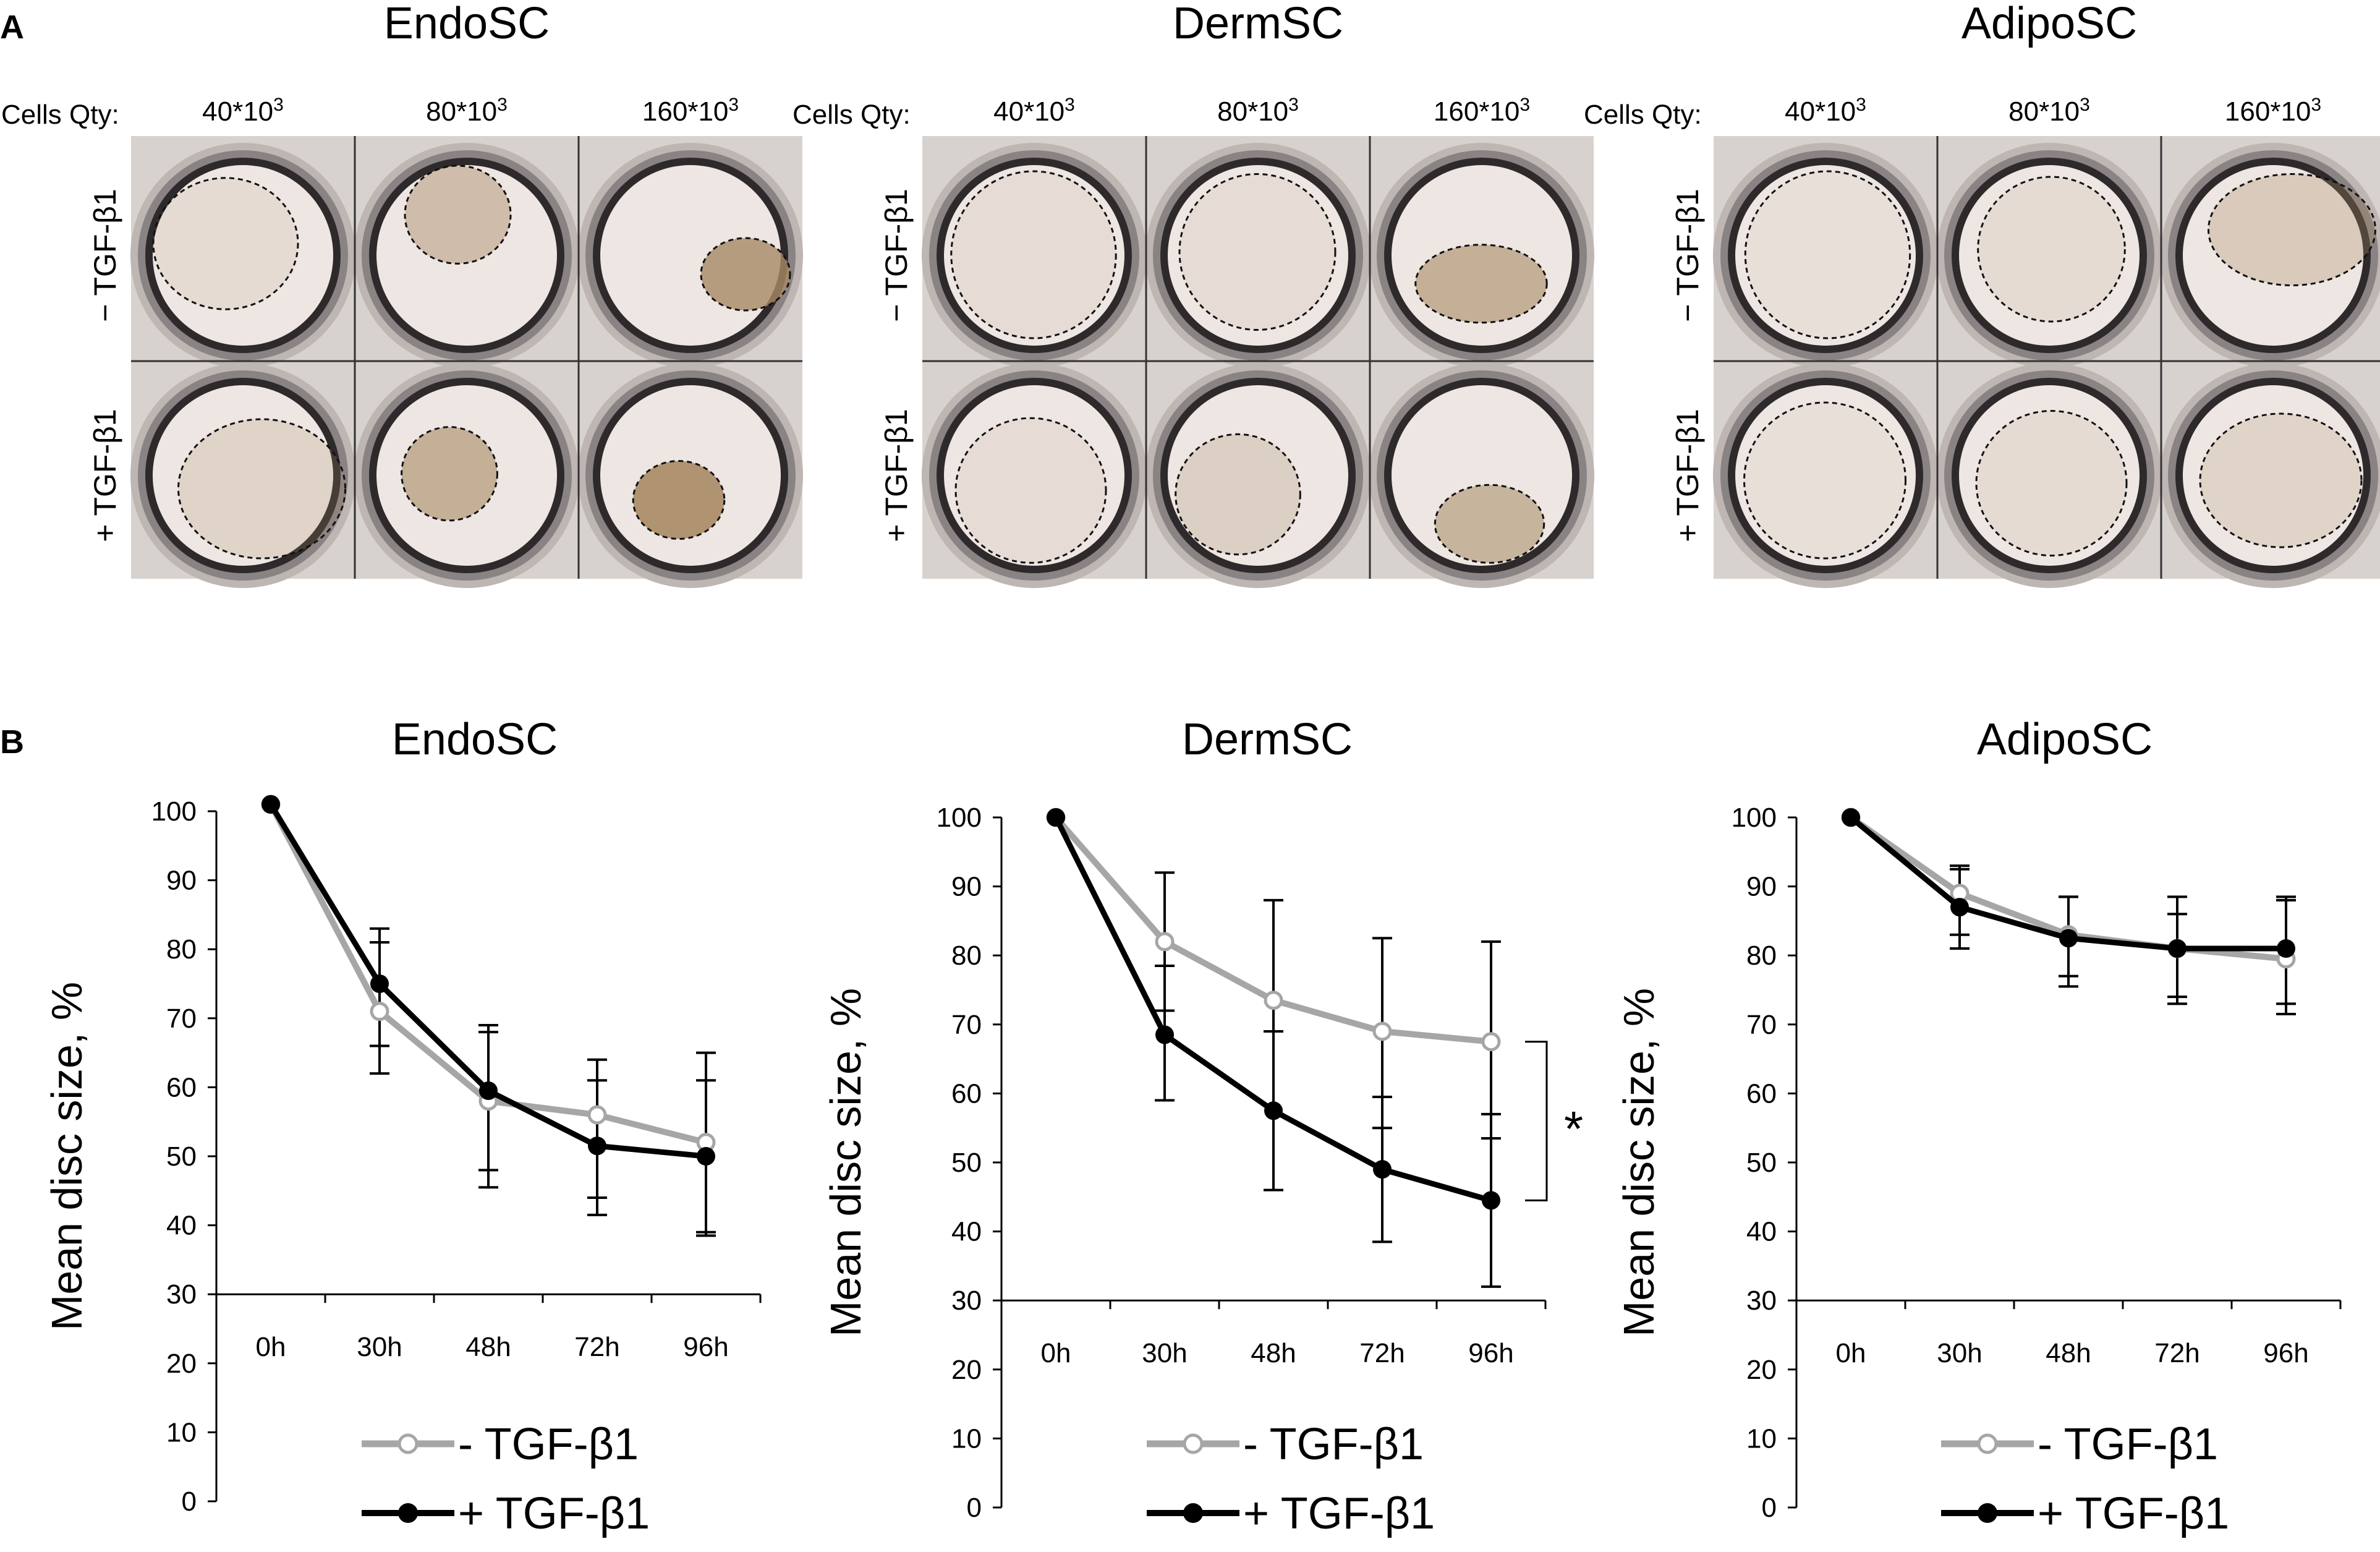 This screenshot has width=2380, height=1552. What do you see at coordinates (475, 740) in the screenshot?
I see `chart-title: EndoSC` at bounding box center [475, 740].